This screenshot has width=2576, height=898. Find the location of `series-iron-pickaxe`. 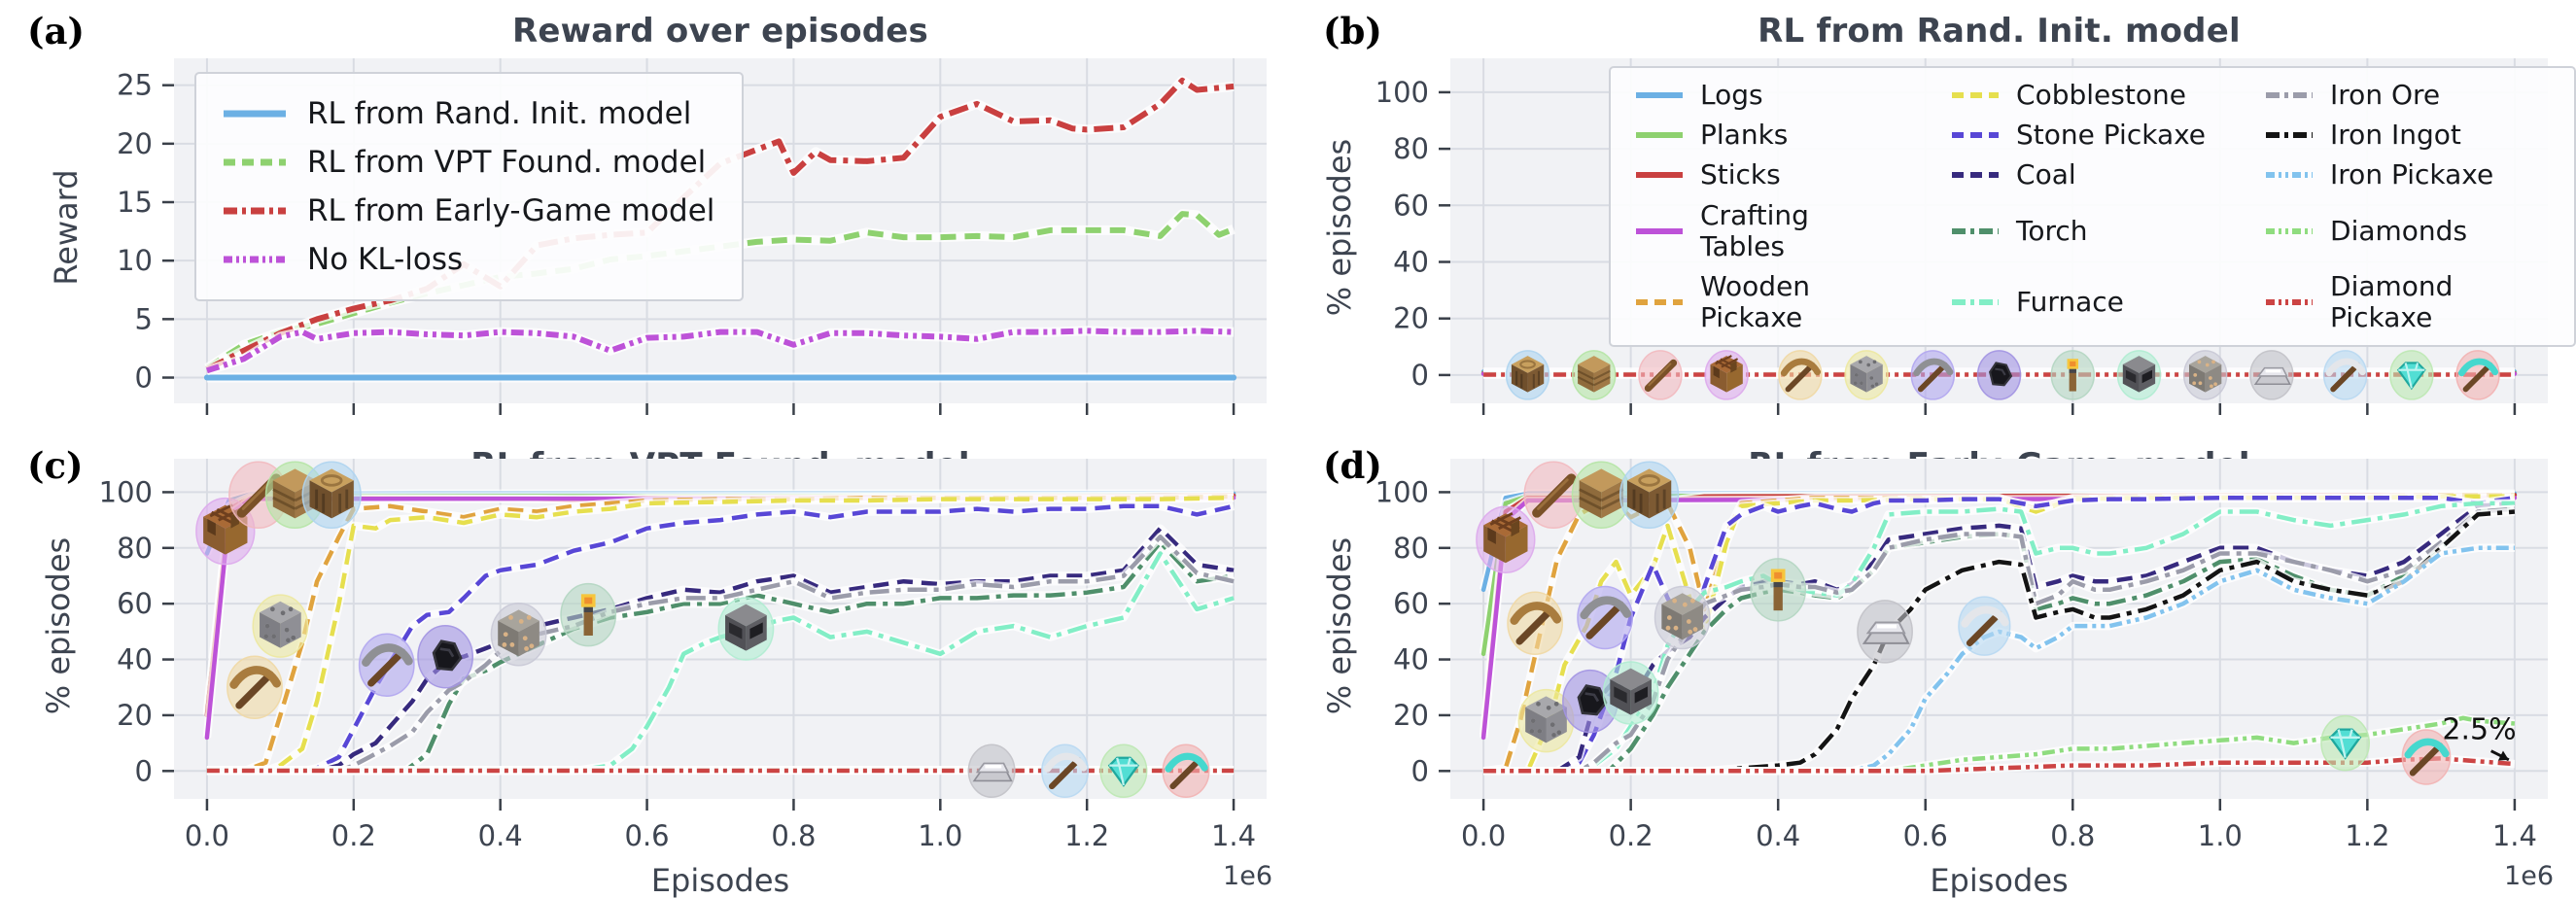

series-iron-pickaxe is located at coordinates (1999, 659).